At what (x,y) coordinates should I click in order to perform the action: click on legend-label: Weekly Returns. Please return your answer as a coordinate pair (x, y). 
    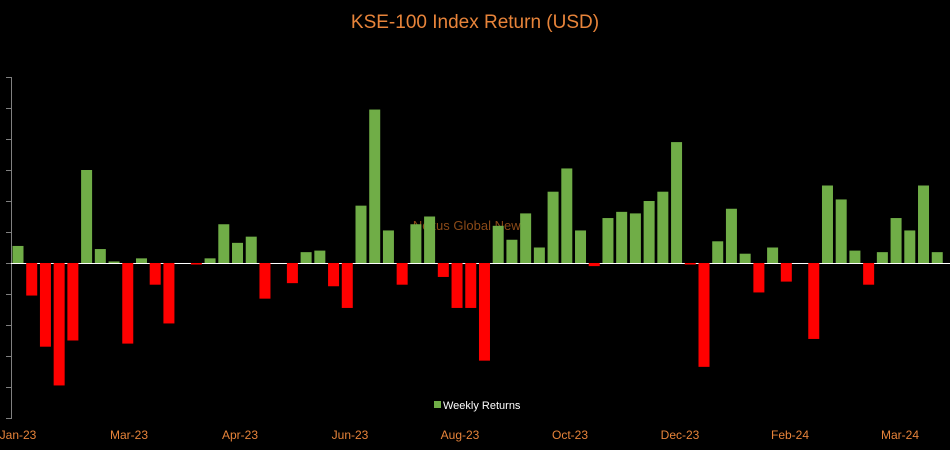
    Looking at the image, I should click on (482, 406).